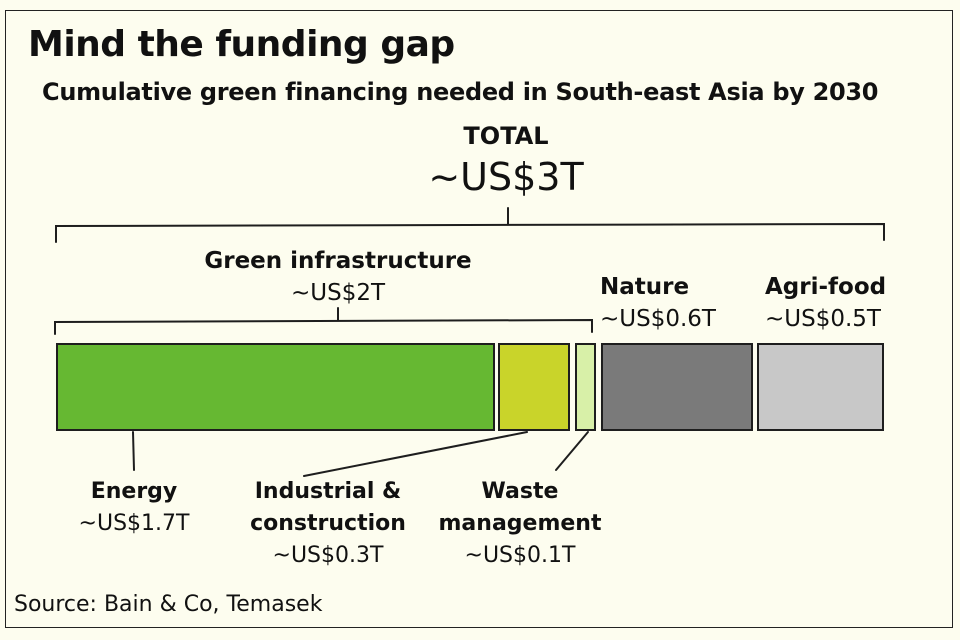 The width and height of the screenshot is (960, 640). What do you see at coordinates (133, 451) in the screenshot?
I see `energy-leader` at bounding box center [133, 451].